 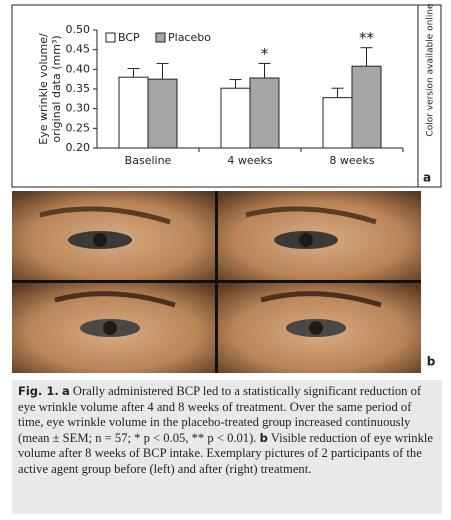 What do you see at coordinates (189, 37) in the screenshot?
I see `legend-label: Placebo` at bounding box center [189, 37].